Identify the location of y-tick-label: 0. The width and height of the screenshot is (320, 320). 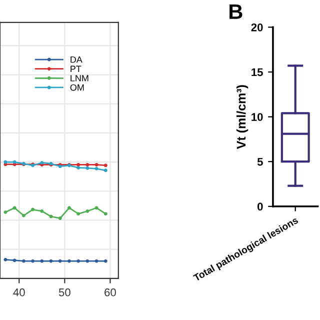
(260, 206).